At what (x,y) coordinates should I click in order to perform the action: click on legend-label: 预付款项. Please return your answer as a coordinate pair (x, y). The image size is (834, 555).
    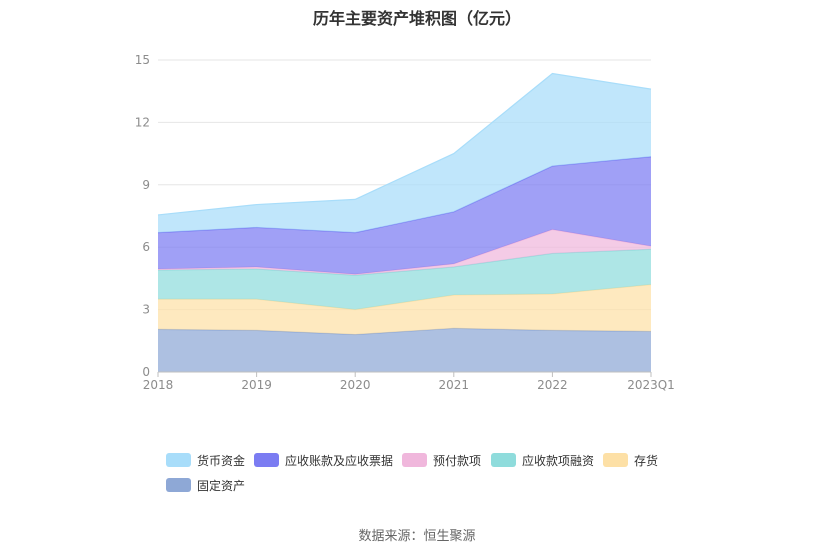
    Looking at the image, I should click on (457, 460).